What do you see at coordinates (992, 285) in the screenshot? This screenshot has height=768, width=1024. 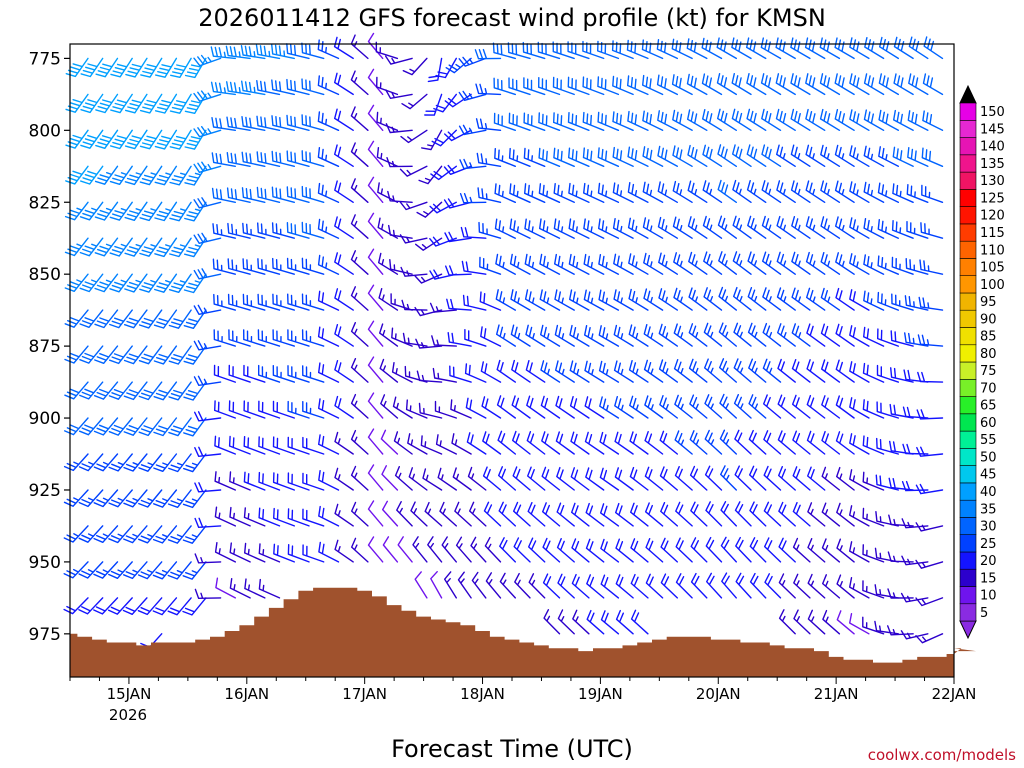 I see `colorbar-label: 100` at bounding box center [992, 285].